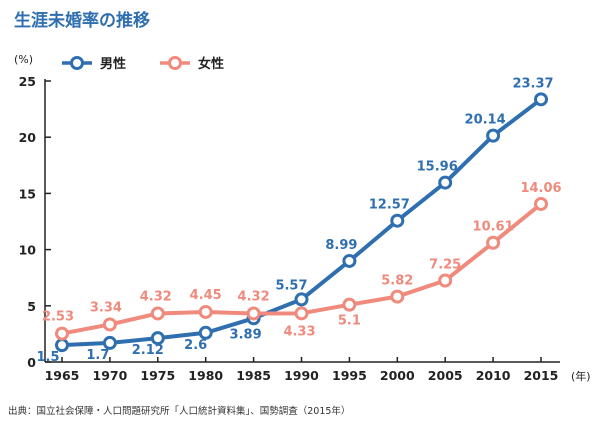  I want to click on data-label-male: 5.57, so click(291, 285).